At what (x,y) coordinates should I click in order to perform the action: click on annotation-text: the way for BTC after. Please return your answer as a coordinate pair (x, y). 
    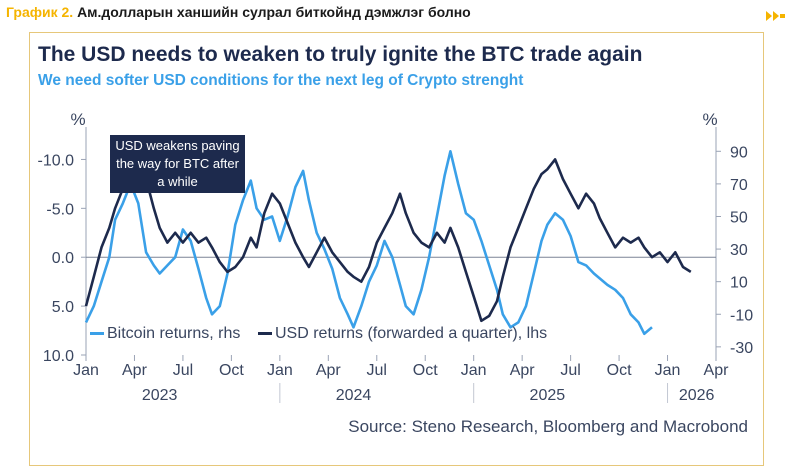
    Looking at the image, I should click on (177, 163).